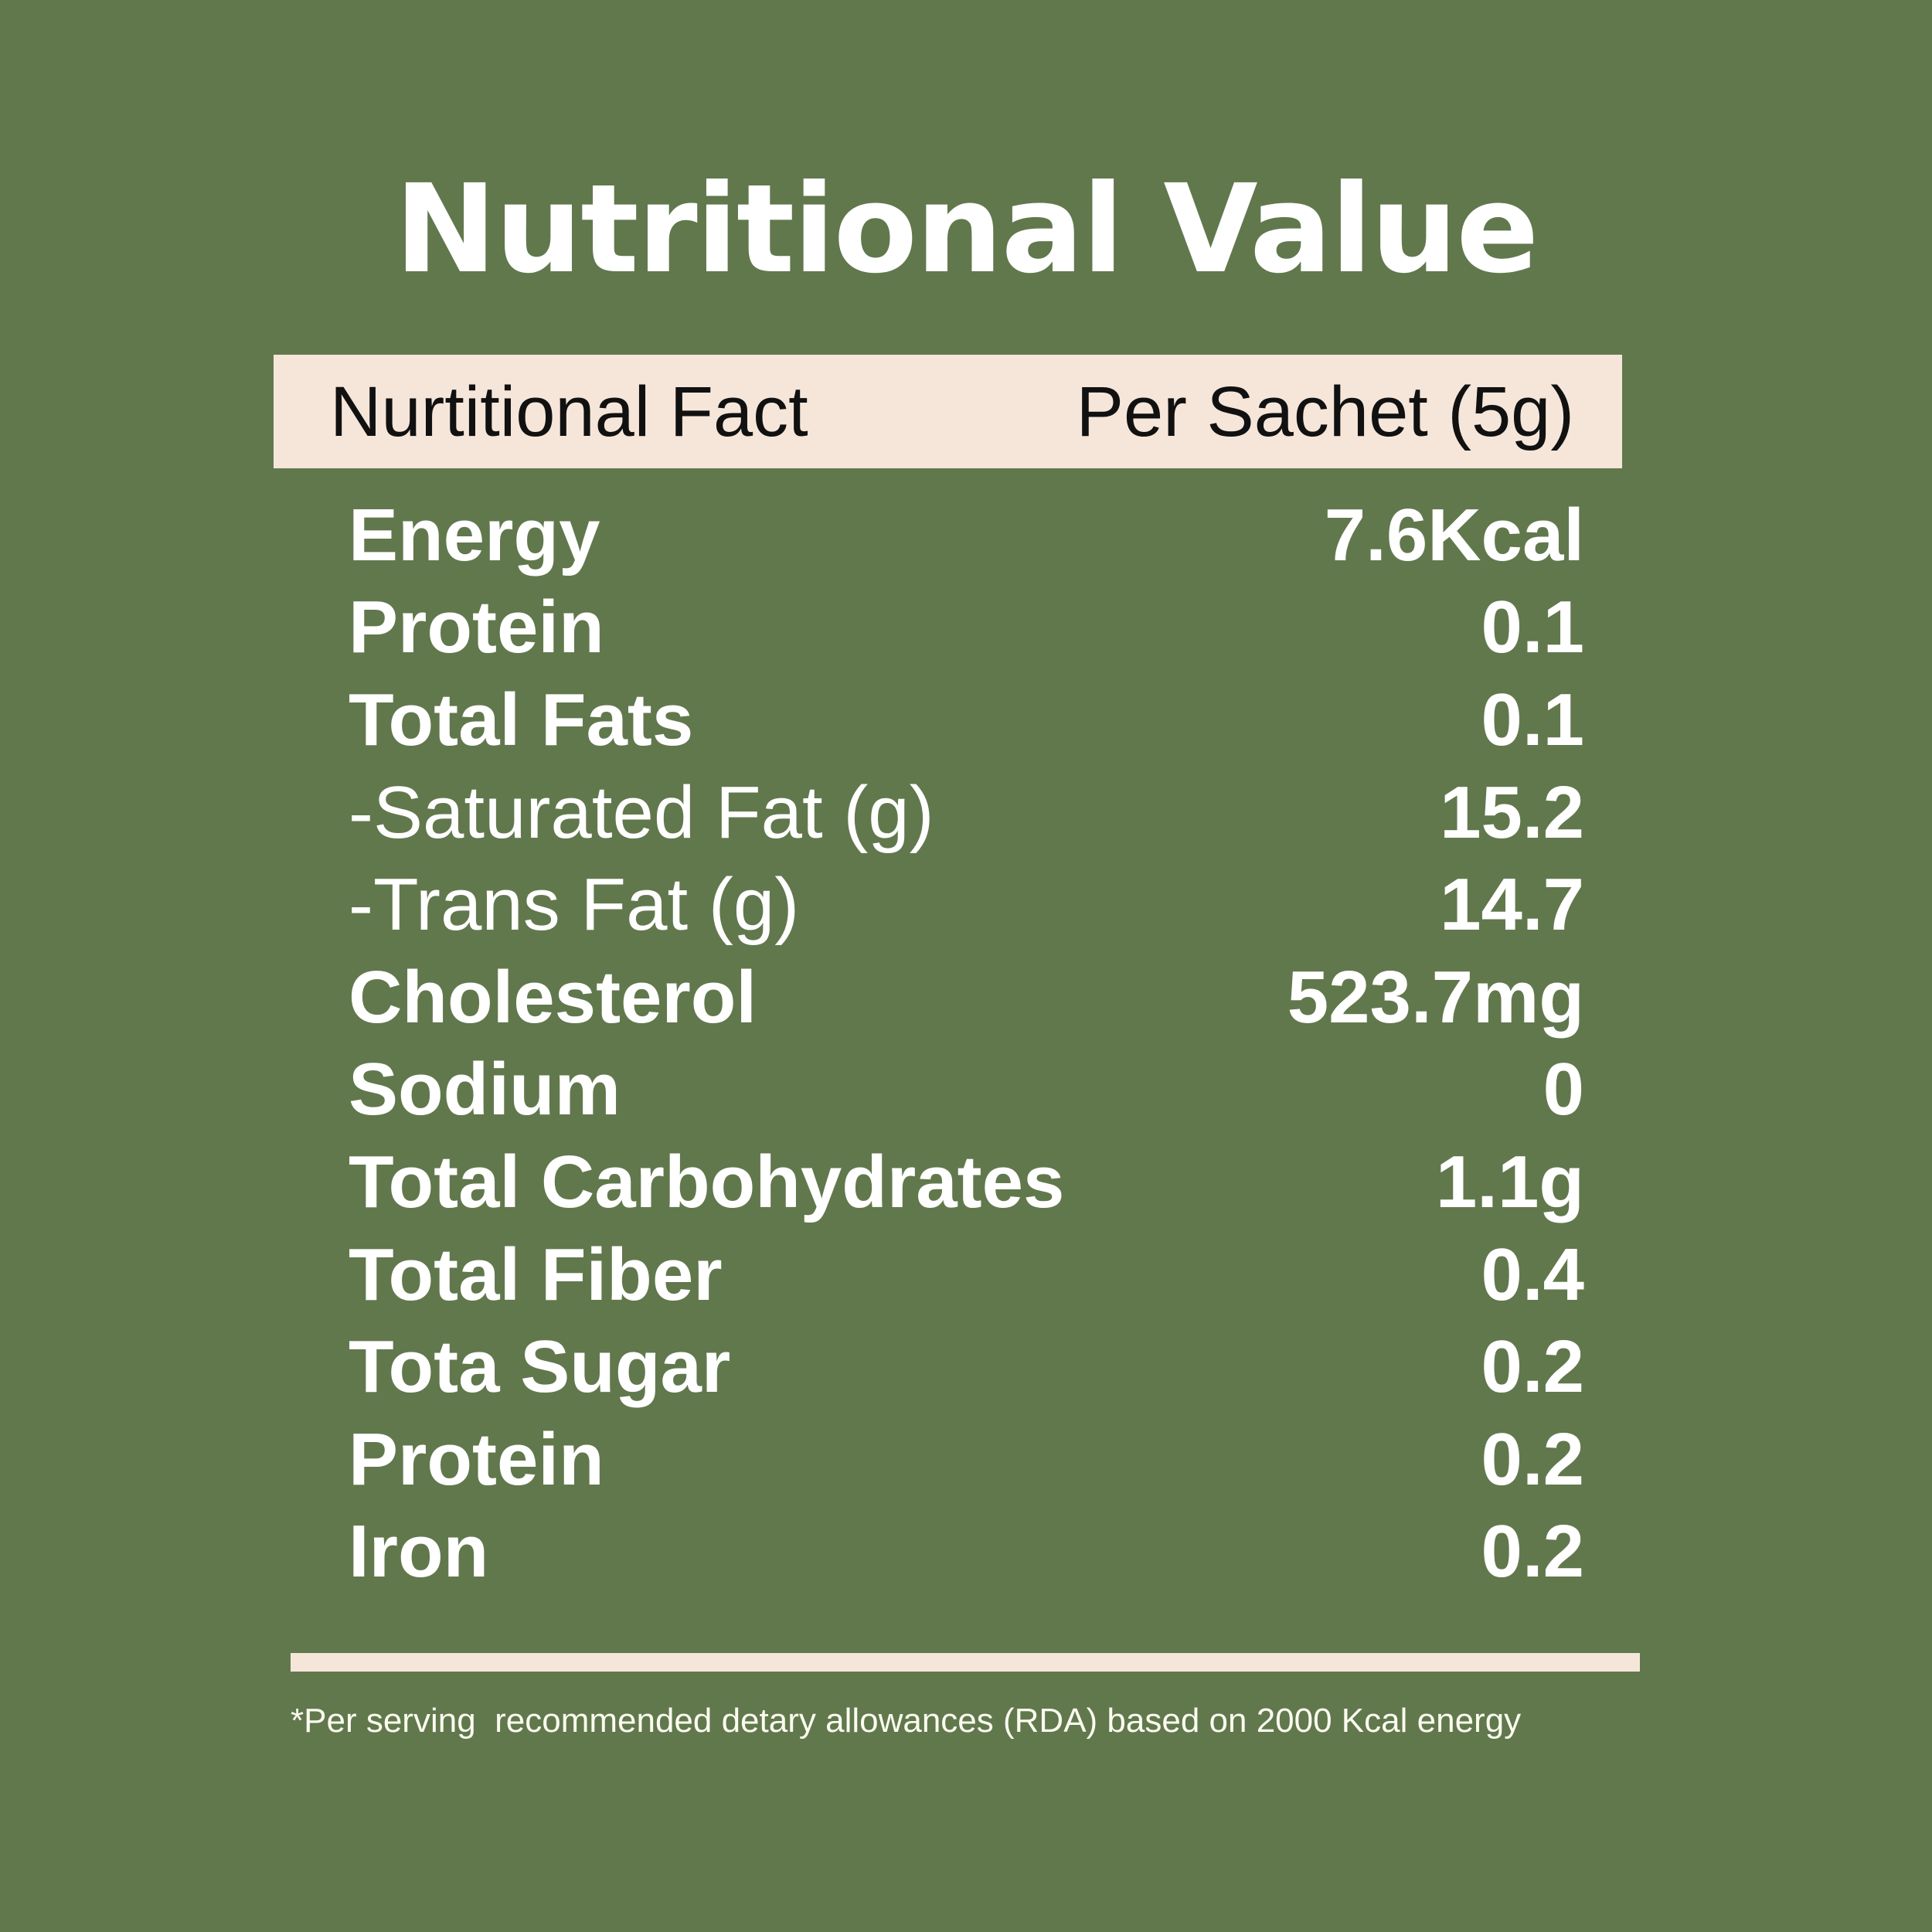 The image size is (1932, 1932). What do you see at coordinates (642, 812) in the screenshot?
I see `nutrient-label: -Saturated Fat (g)` at bounding box center [642, 812].